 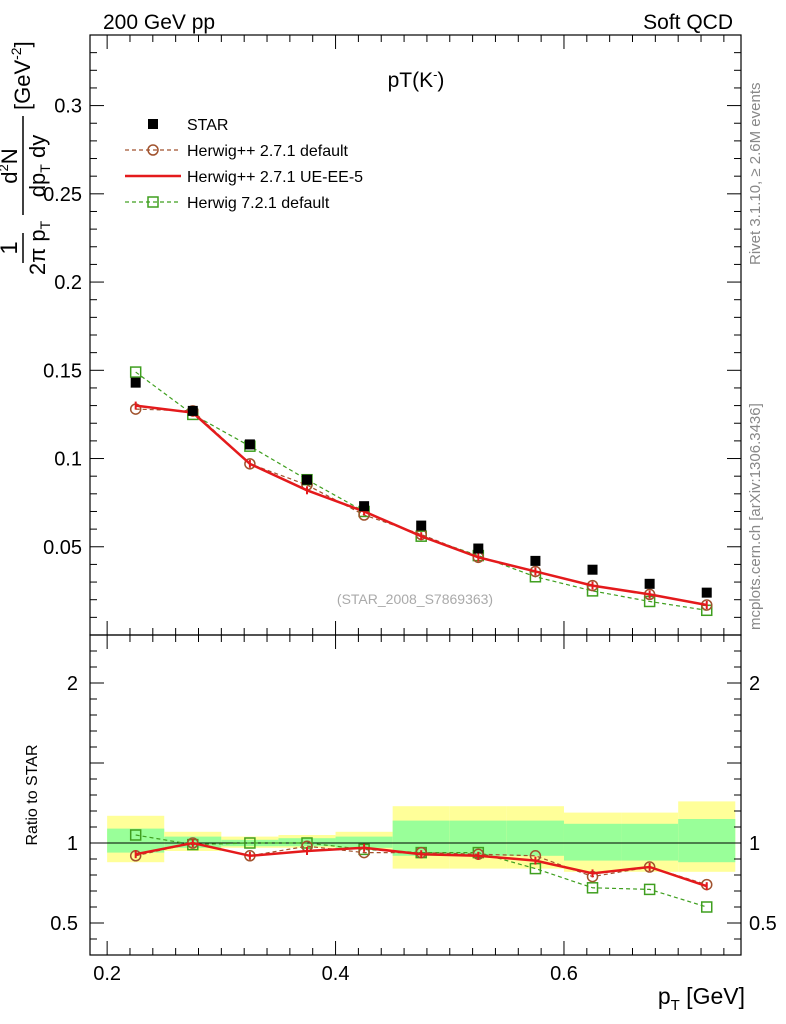 What do you see at coordinates (62, 195) in the screenshot?
I see `main-y-tick-label: 0.25` at bounding box center [62, 195].